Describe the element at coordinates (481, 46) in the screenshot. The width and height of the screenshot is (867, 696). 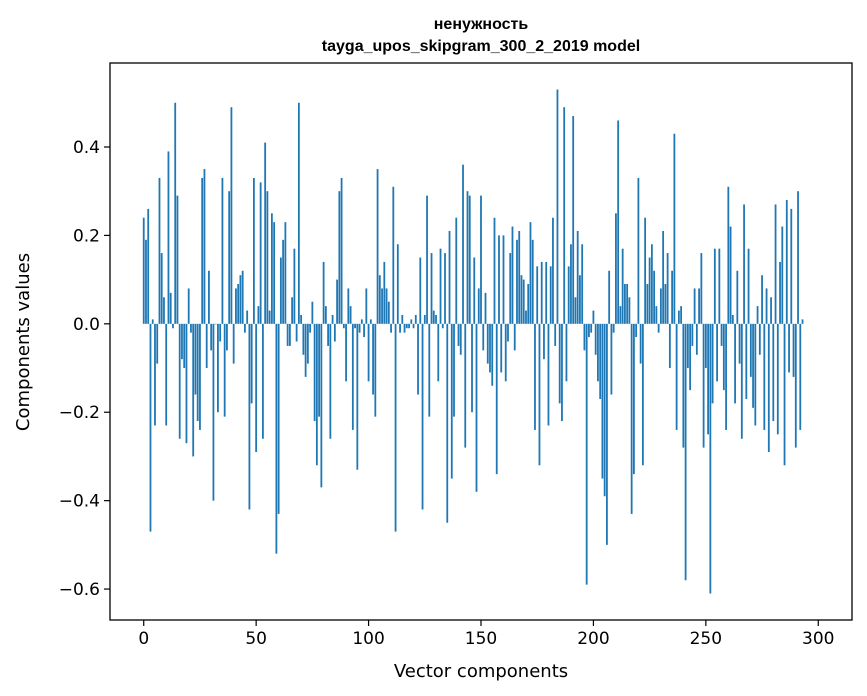
I see `chart-subtitle: tayga_upos_skipgram_300_2_2019 model` at that location.